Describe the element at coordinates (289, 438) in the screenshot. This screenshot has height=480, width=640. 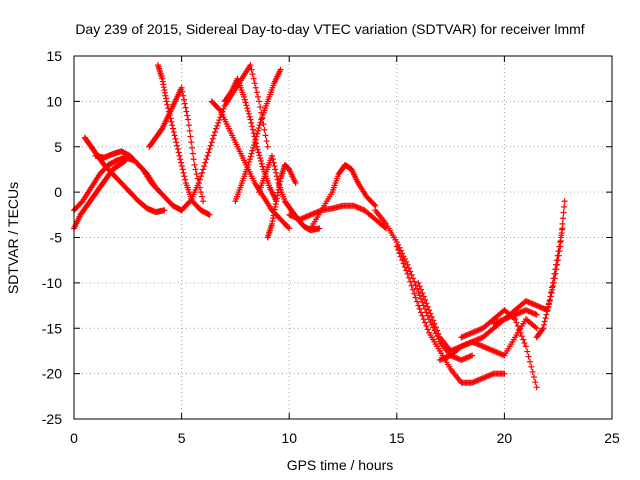
I see `x-tick-label: 10` at that location.